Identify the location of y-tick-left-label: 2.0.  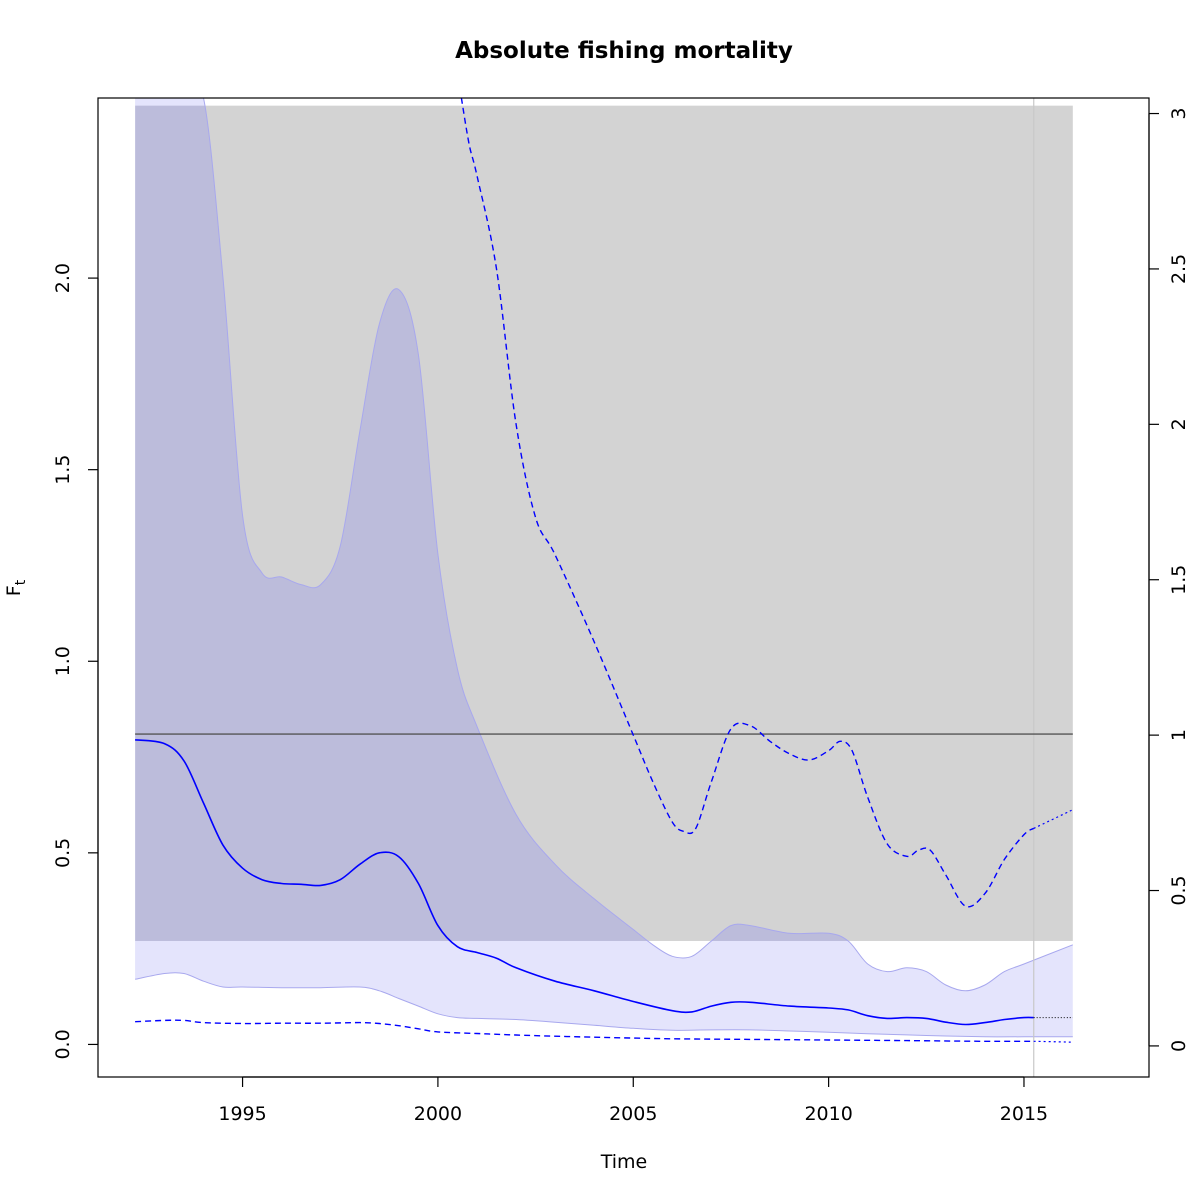
(63, 278).